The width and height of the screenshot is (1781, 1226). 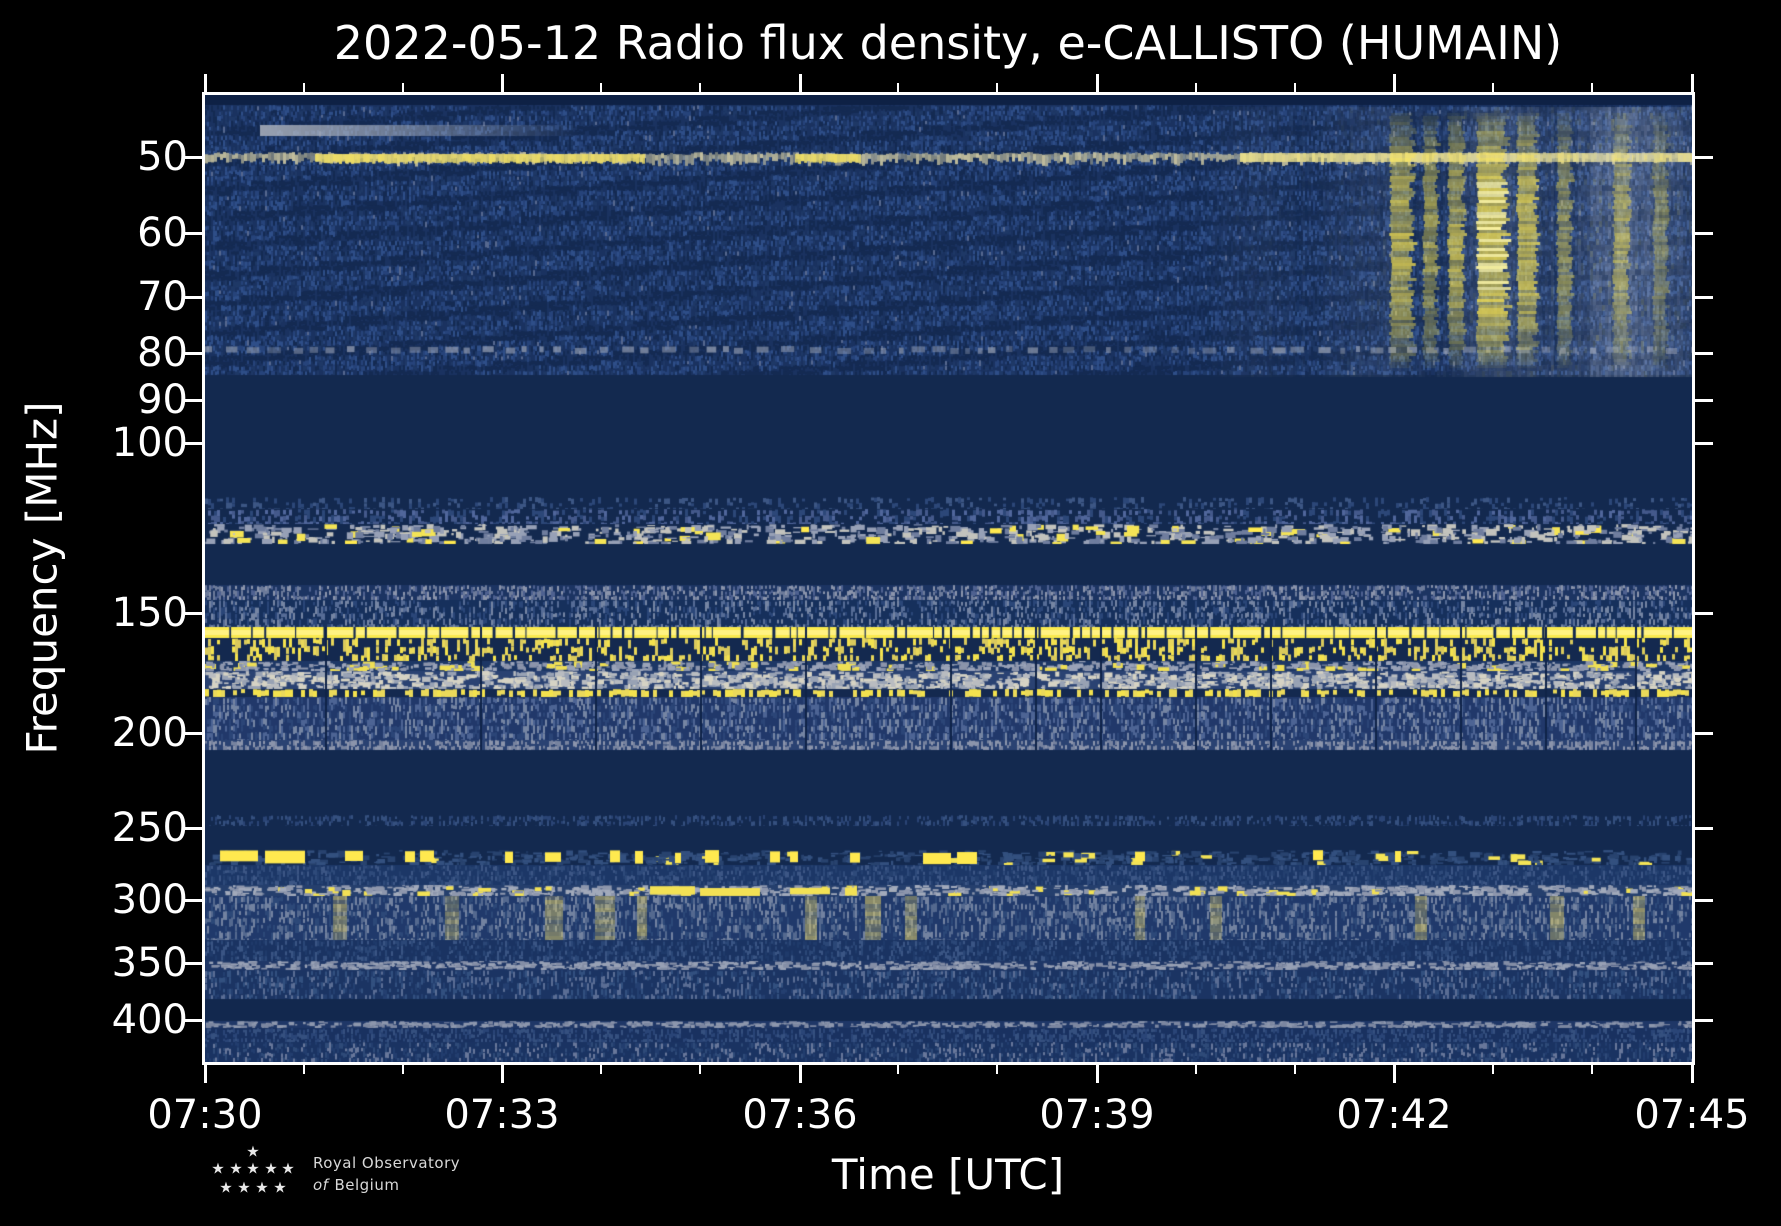 I want to click on y-tick-label: 60, so click(x=162, y=233).